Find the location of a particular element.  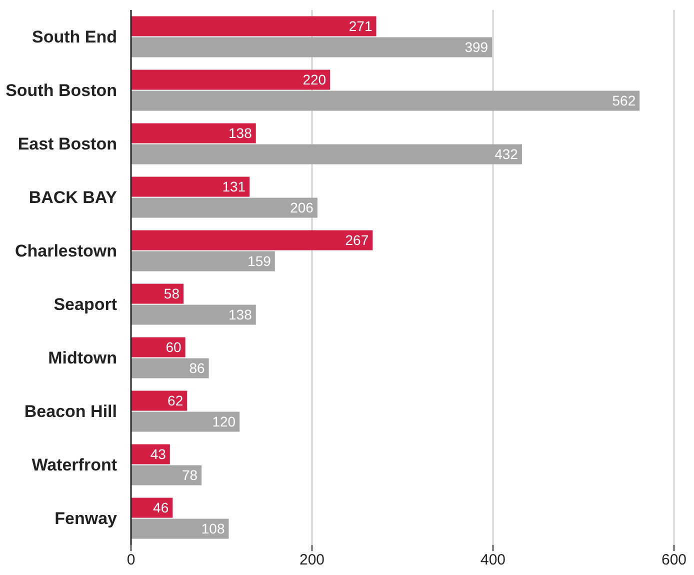

data-label: 267 is located at coordinates (357, 240).